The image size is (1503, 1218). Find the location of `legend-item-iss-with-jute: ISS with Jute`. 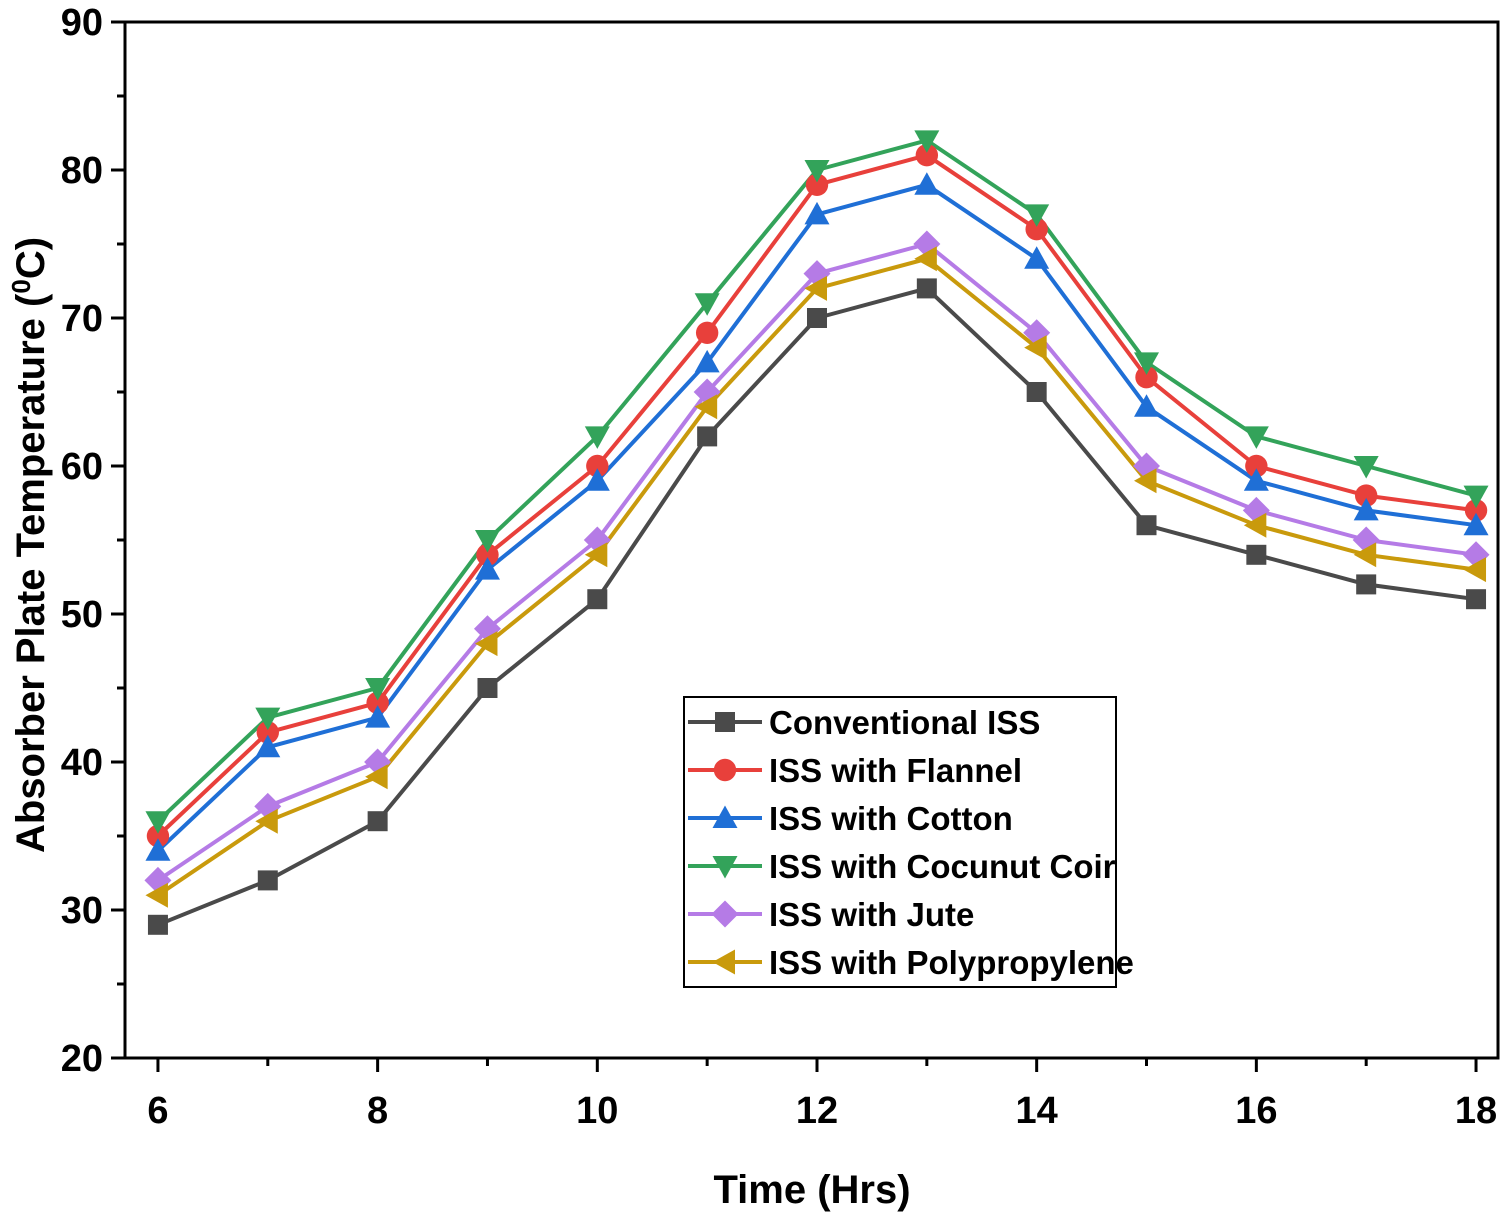

legend-item-iss-with-jute: ISS with Jute is located at coordinates (831, 914).